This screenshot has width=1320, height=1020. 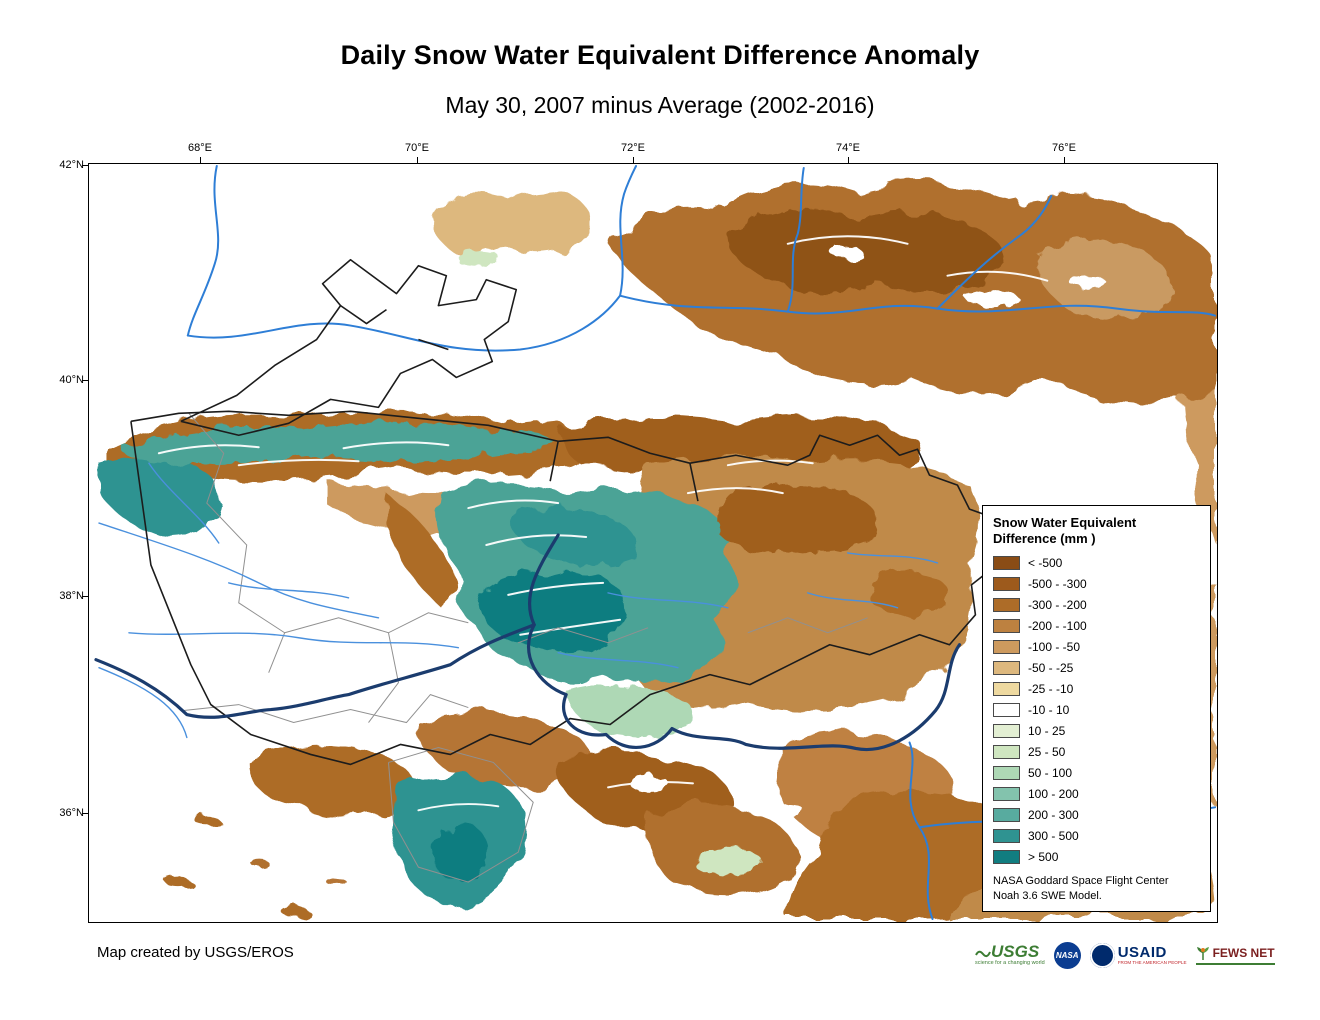 What do you see at coordinates (1049, 709) in the screenshot?
I see `legend-entry-label: -10 - 10` at bounding box center [1049, 709].